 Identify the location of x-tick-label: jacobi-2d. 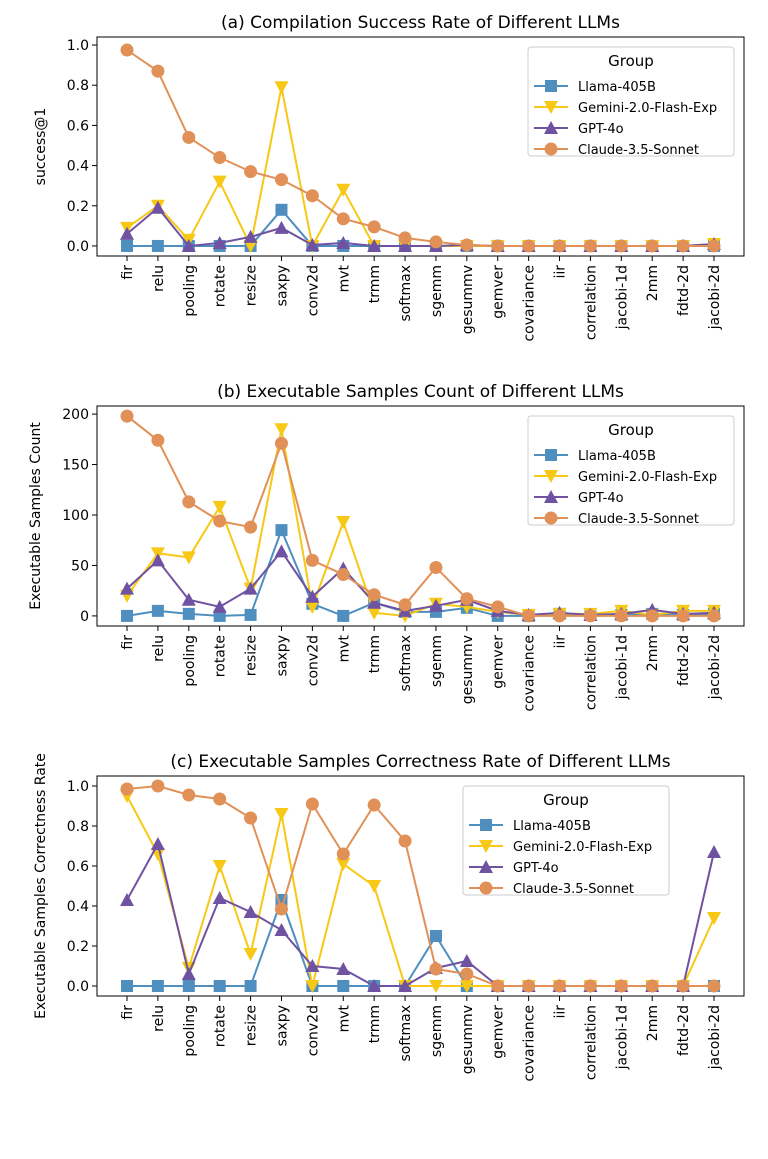
(715, 1037).